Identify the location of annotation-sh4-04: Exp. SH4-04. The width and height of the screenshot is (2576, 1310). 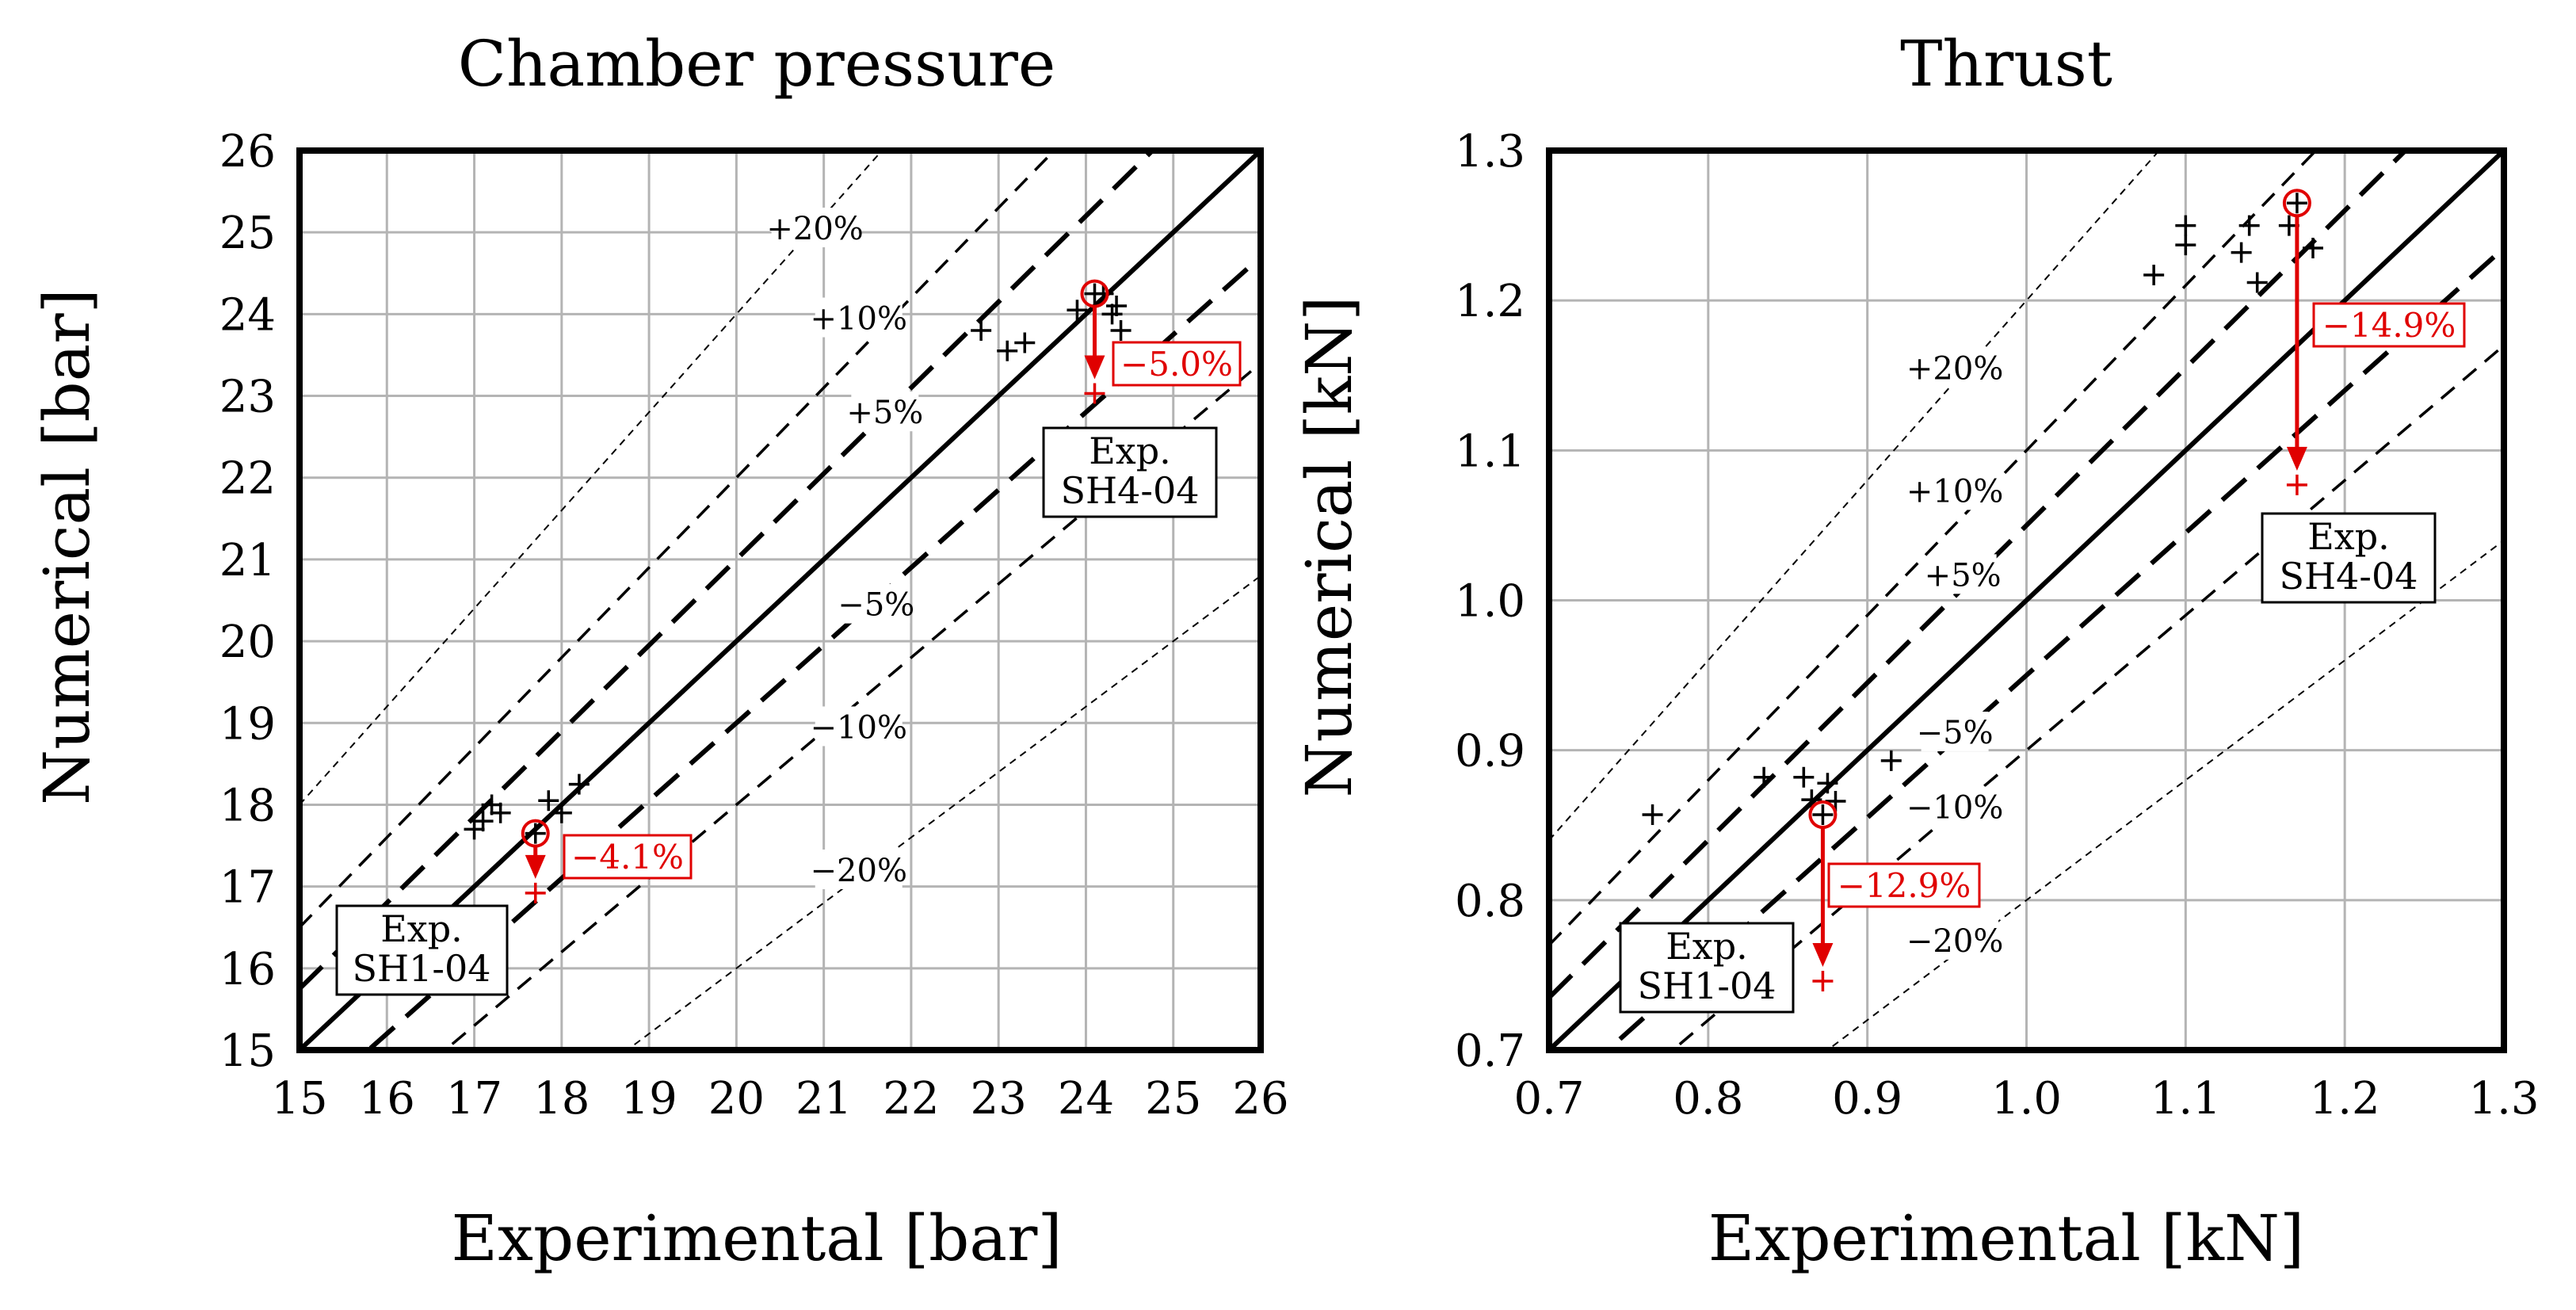
(2349, 558).